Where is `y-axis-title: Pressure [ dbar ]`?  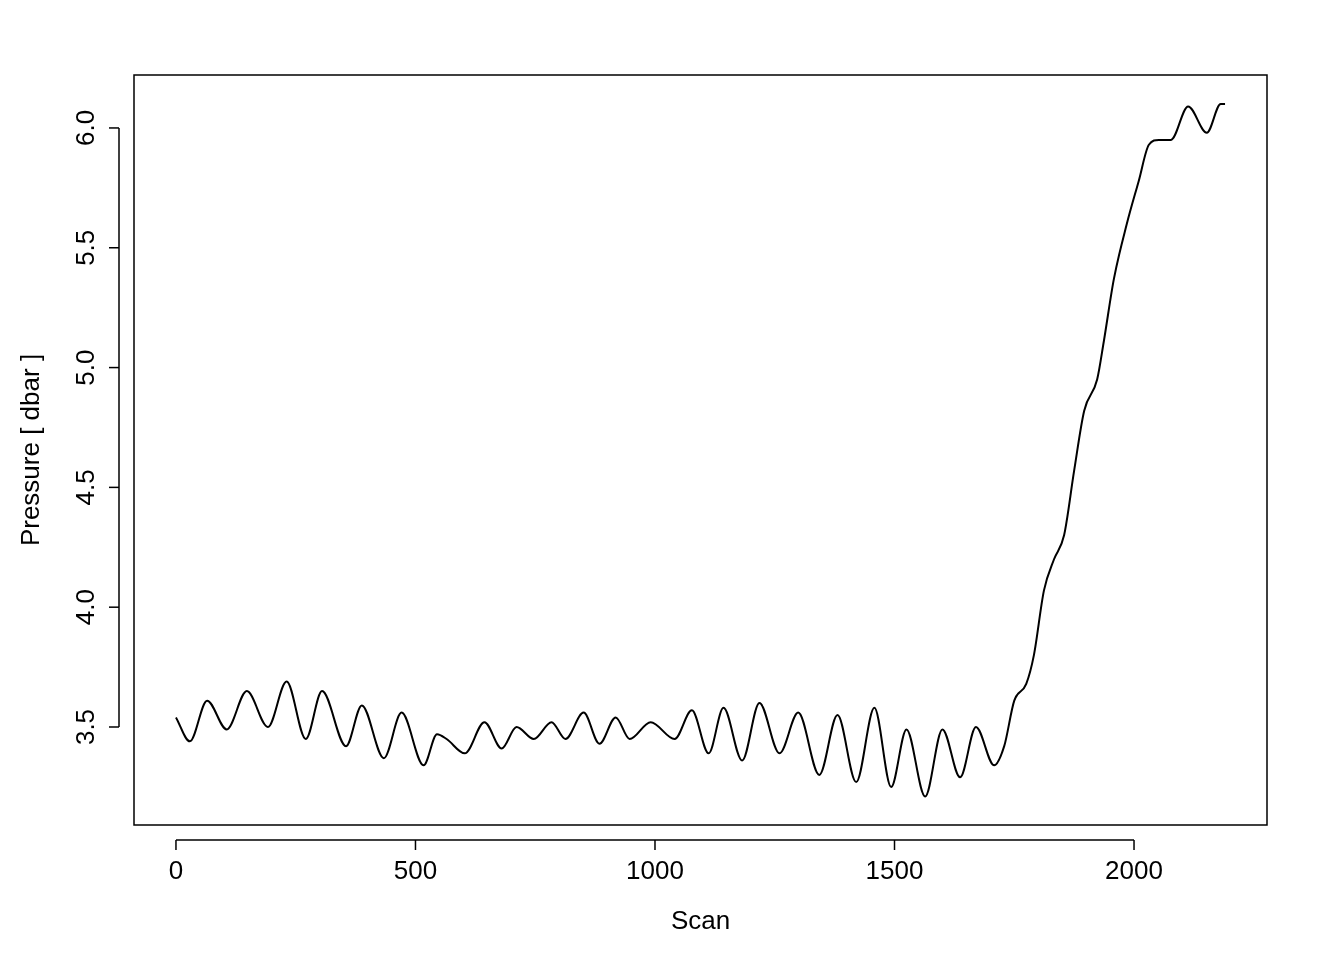 y-axis-title: Pressure [ dbar ] is located at coordinates (30, 450).